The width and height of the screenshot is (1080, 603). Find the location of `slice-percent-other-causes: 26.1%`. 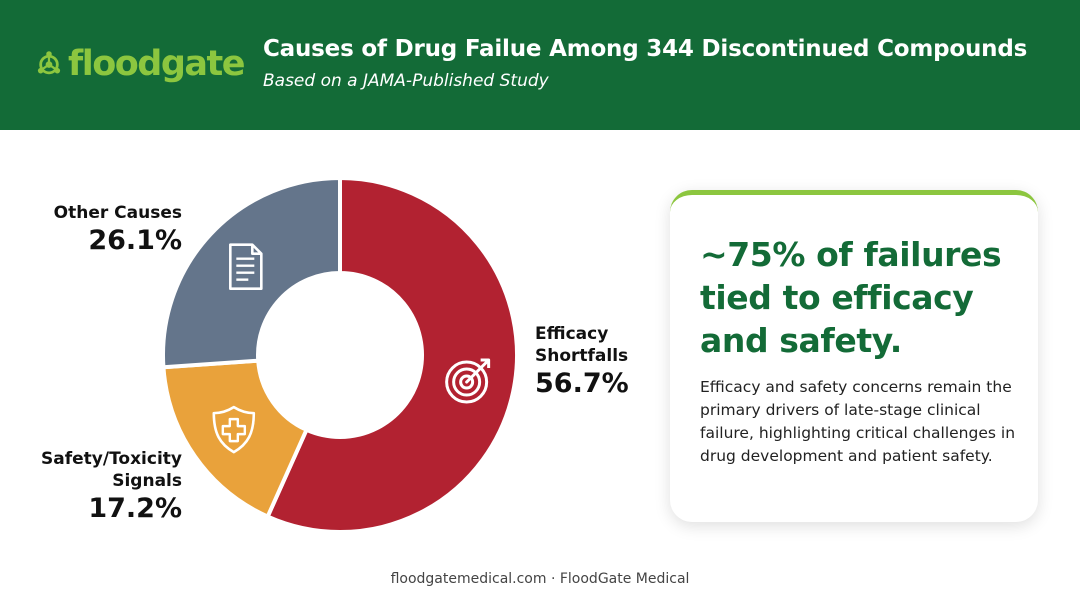

slice-percent-other-causes: 26.1% is located at coordinates (135, 240).